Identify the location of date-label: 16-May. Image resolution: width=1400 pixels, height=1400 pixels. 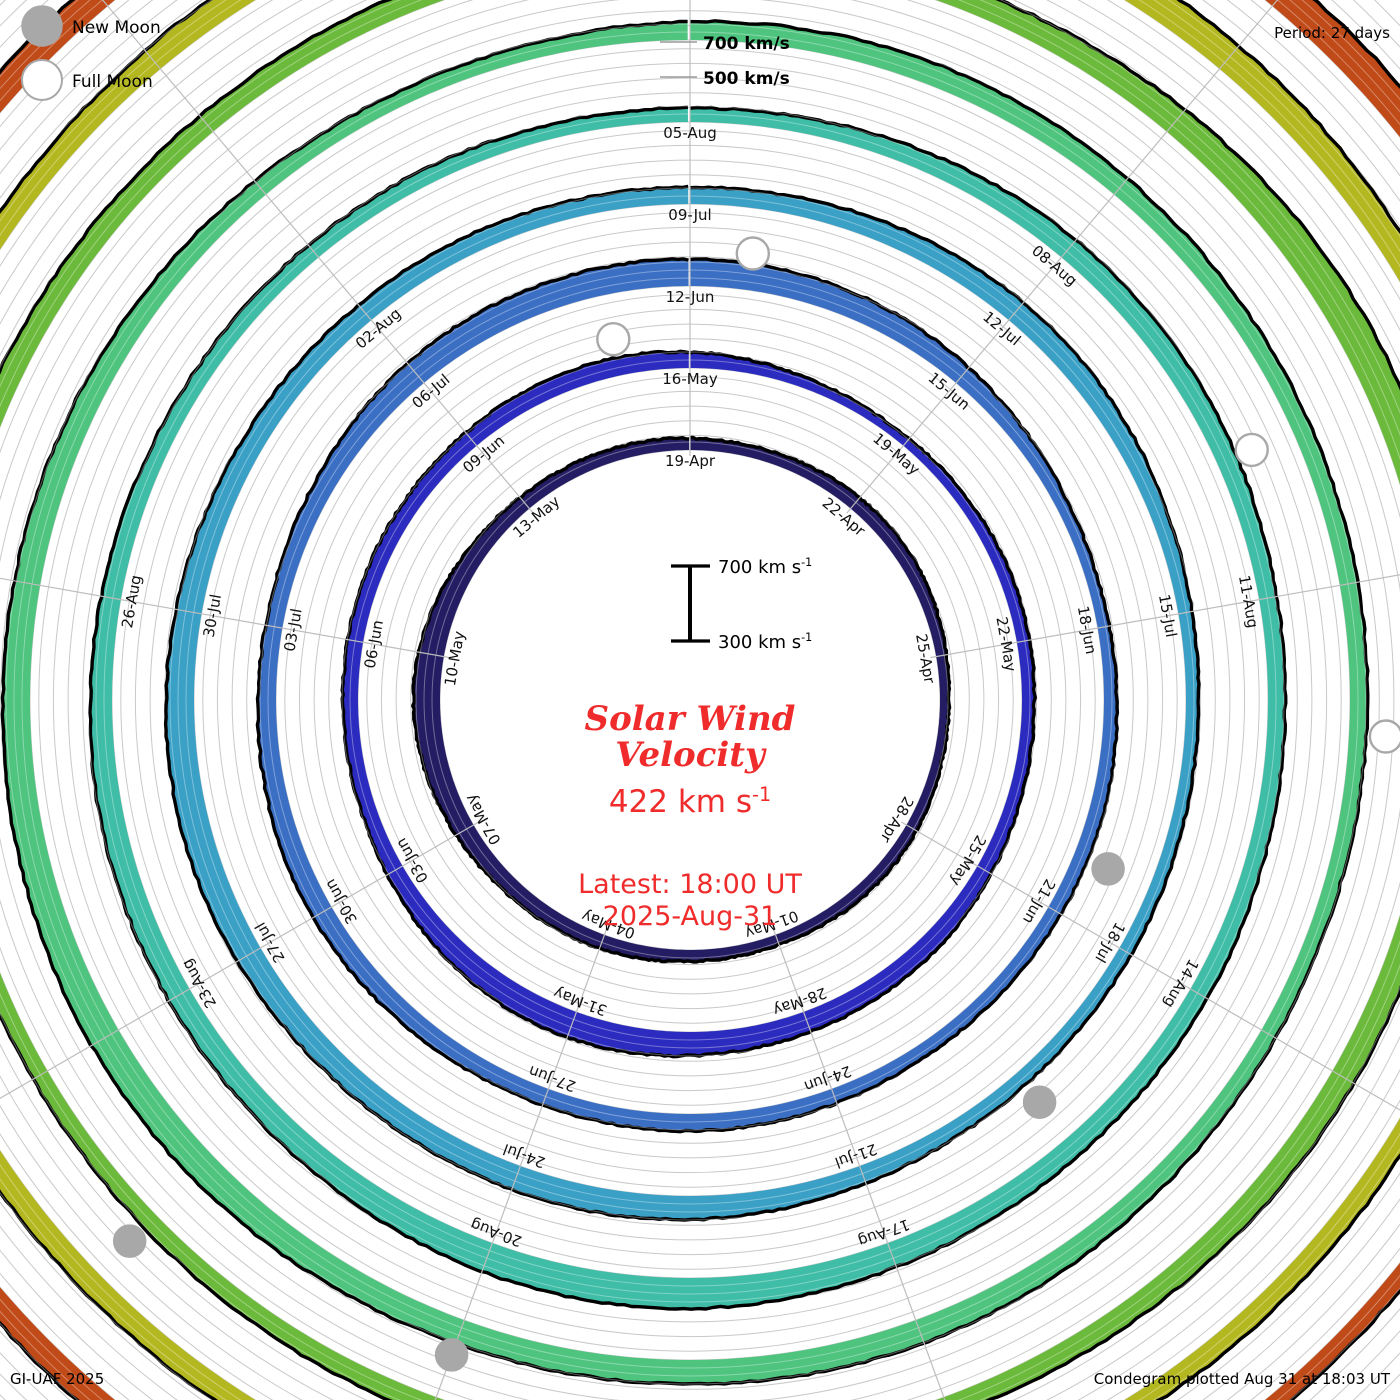
(690, 379).